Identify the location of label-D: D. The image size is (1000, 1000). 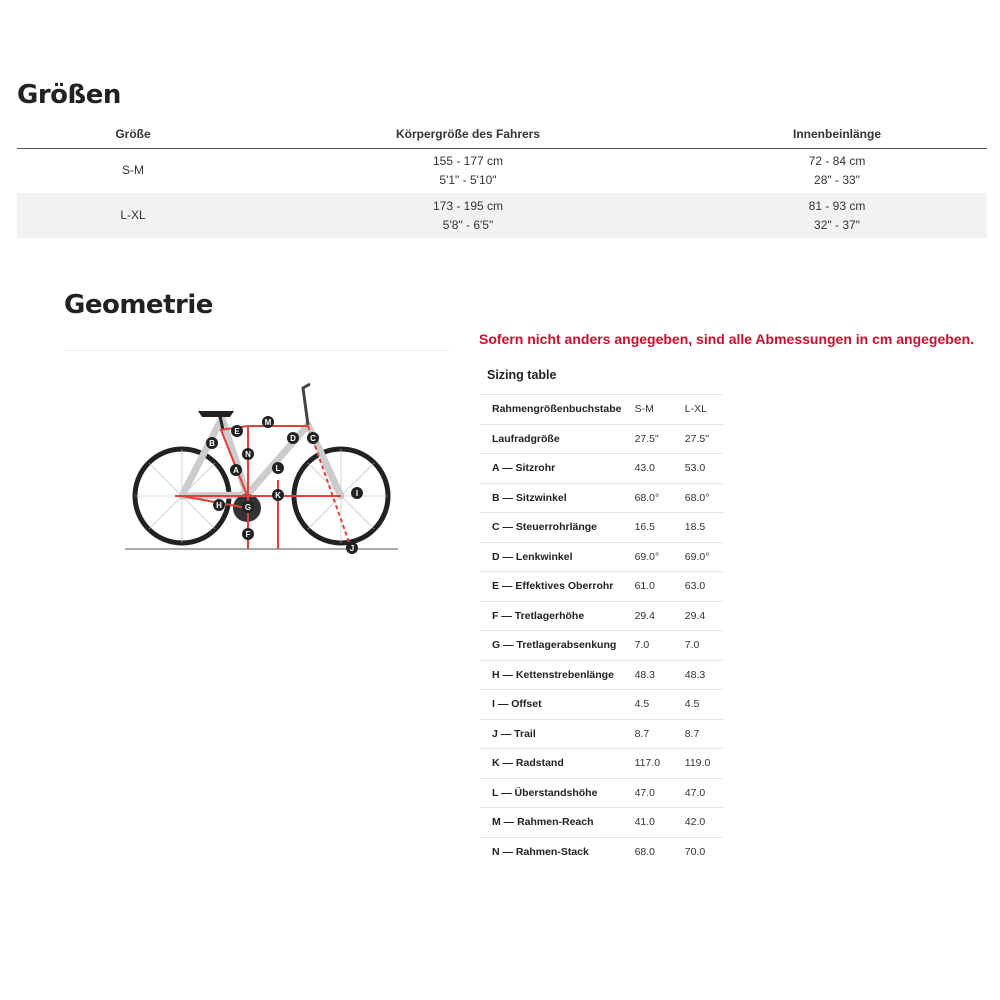
(293, 438).